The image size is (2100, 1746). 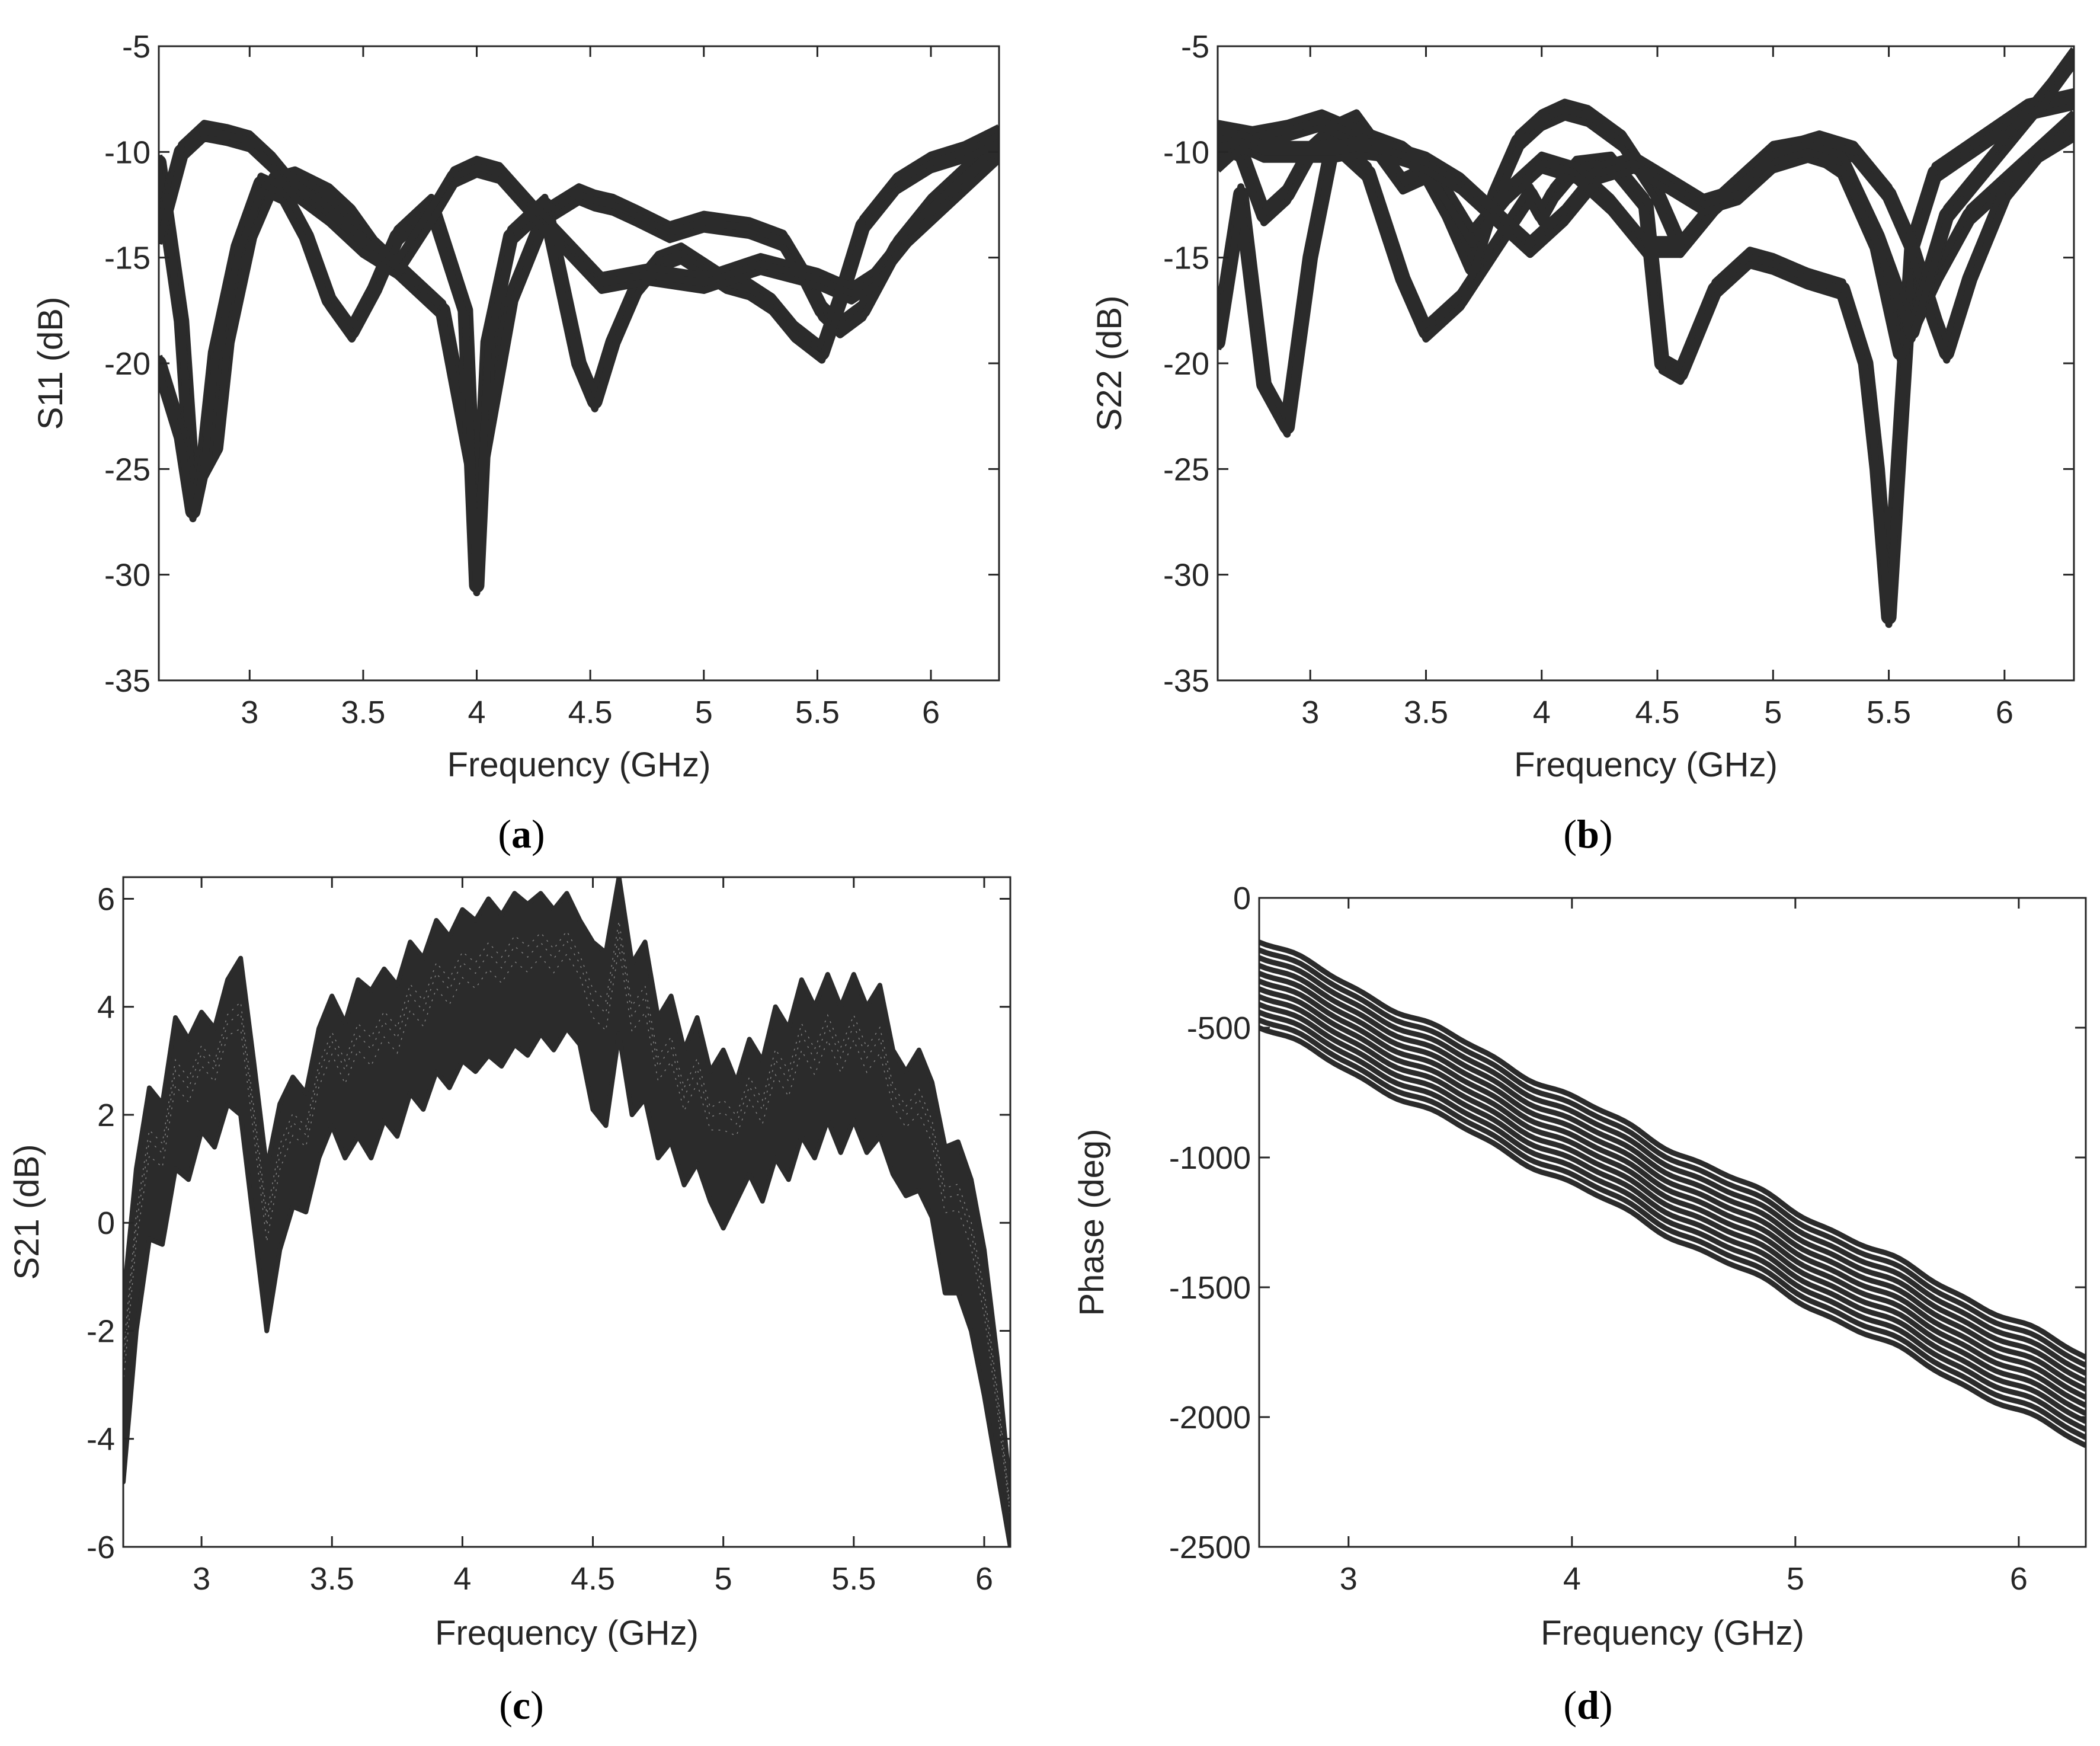 I want to click on panel-a-caption-letter: a, so click(x=521, y=833).